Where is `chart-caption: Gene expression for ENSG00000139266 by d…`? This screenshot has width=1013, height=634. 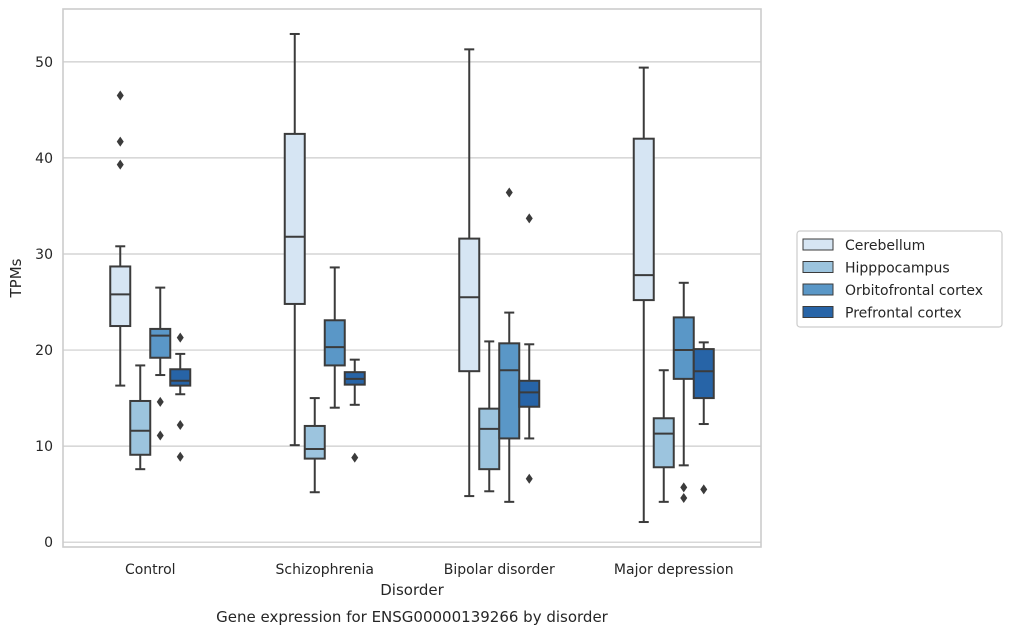 chart-caption: Gene expression for ENSG00000139266 by d… is located at coordinates (412, 617).